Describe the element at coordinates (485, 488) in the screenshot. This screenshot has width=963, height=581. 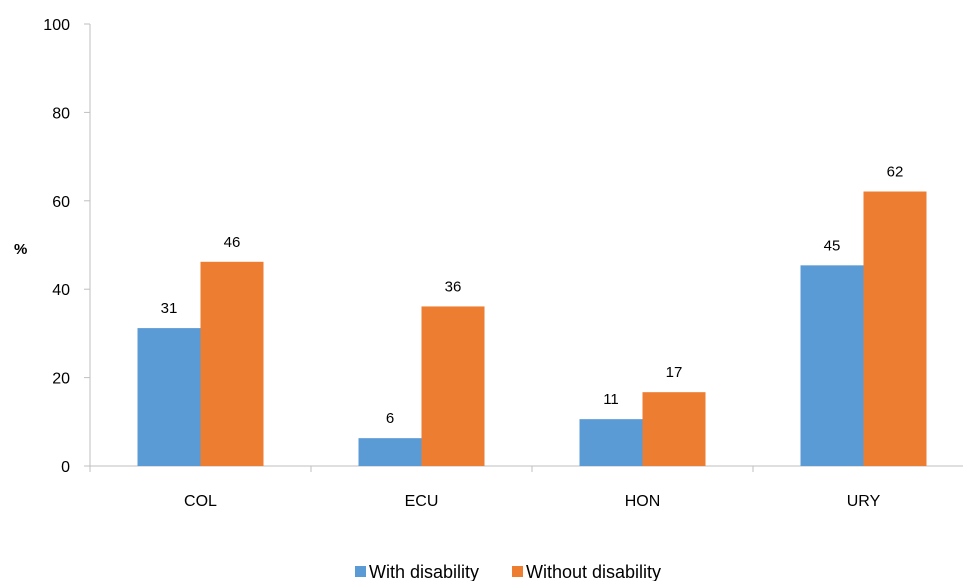
I see `x-ticks: COL ECU HON URY` at that location.